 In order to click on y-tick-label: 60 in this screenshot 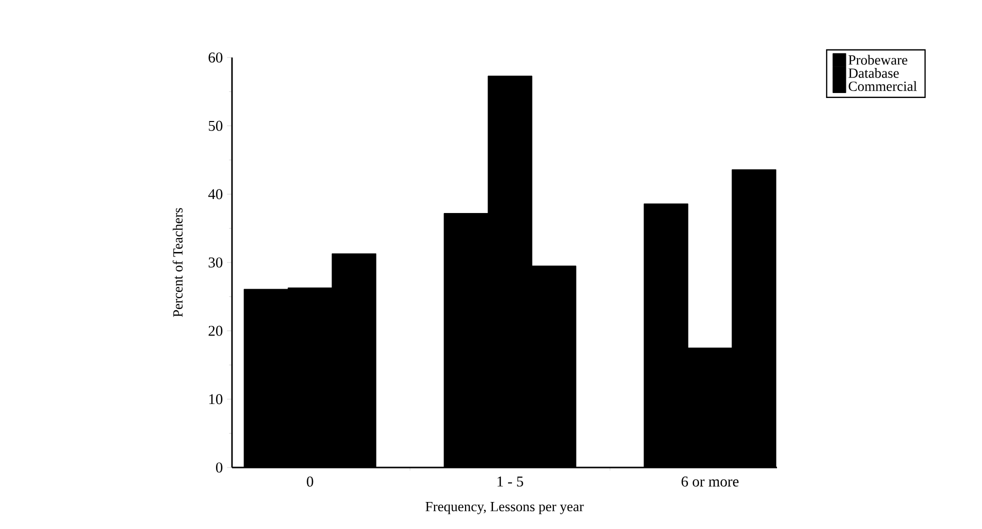, I will do `click(215, 57)`.